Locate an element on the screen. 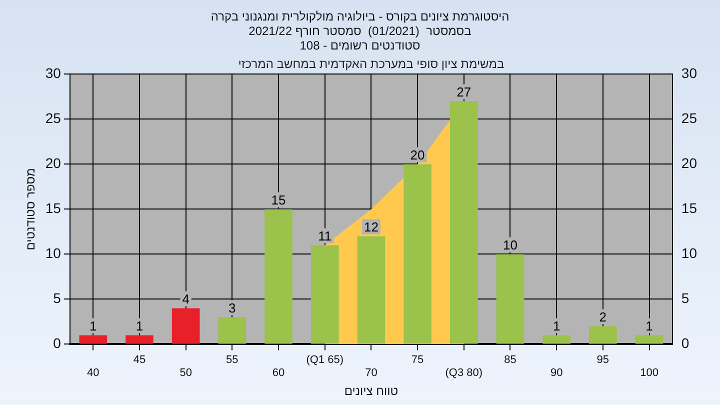  y2-tick-label: 0 is located at coordinates (685, 343).